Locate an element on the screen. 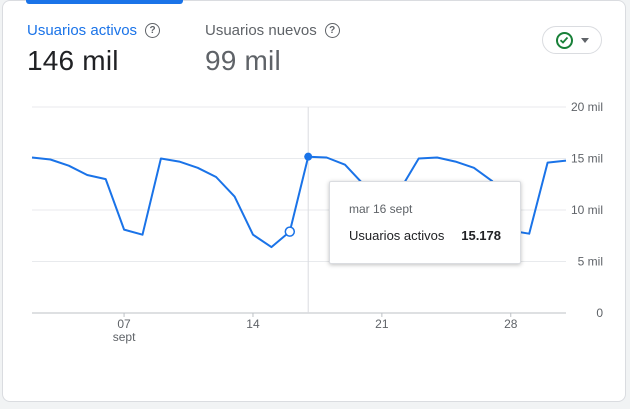 This screenshot has width=630, height=409. caret-down-icon is located at coordinates (584, 40).